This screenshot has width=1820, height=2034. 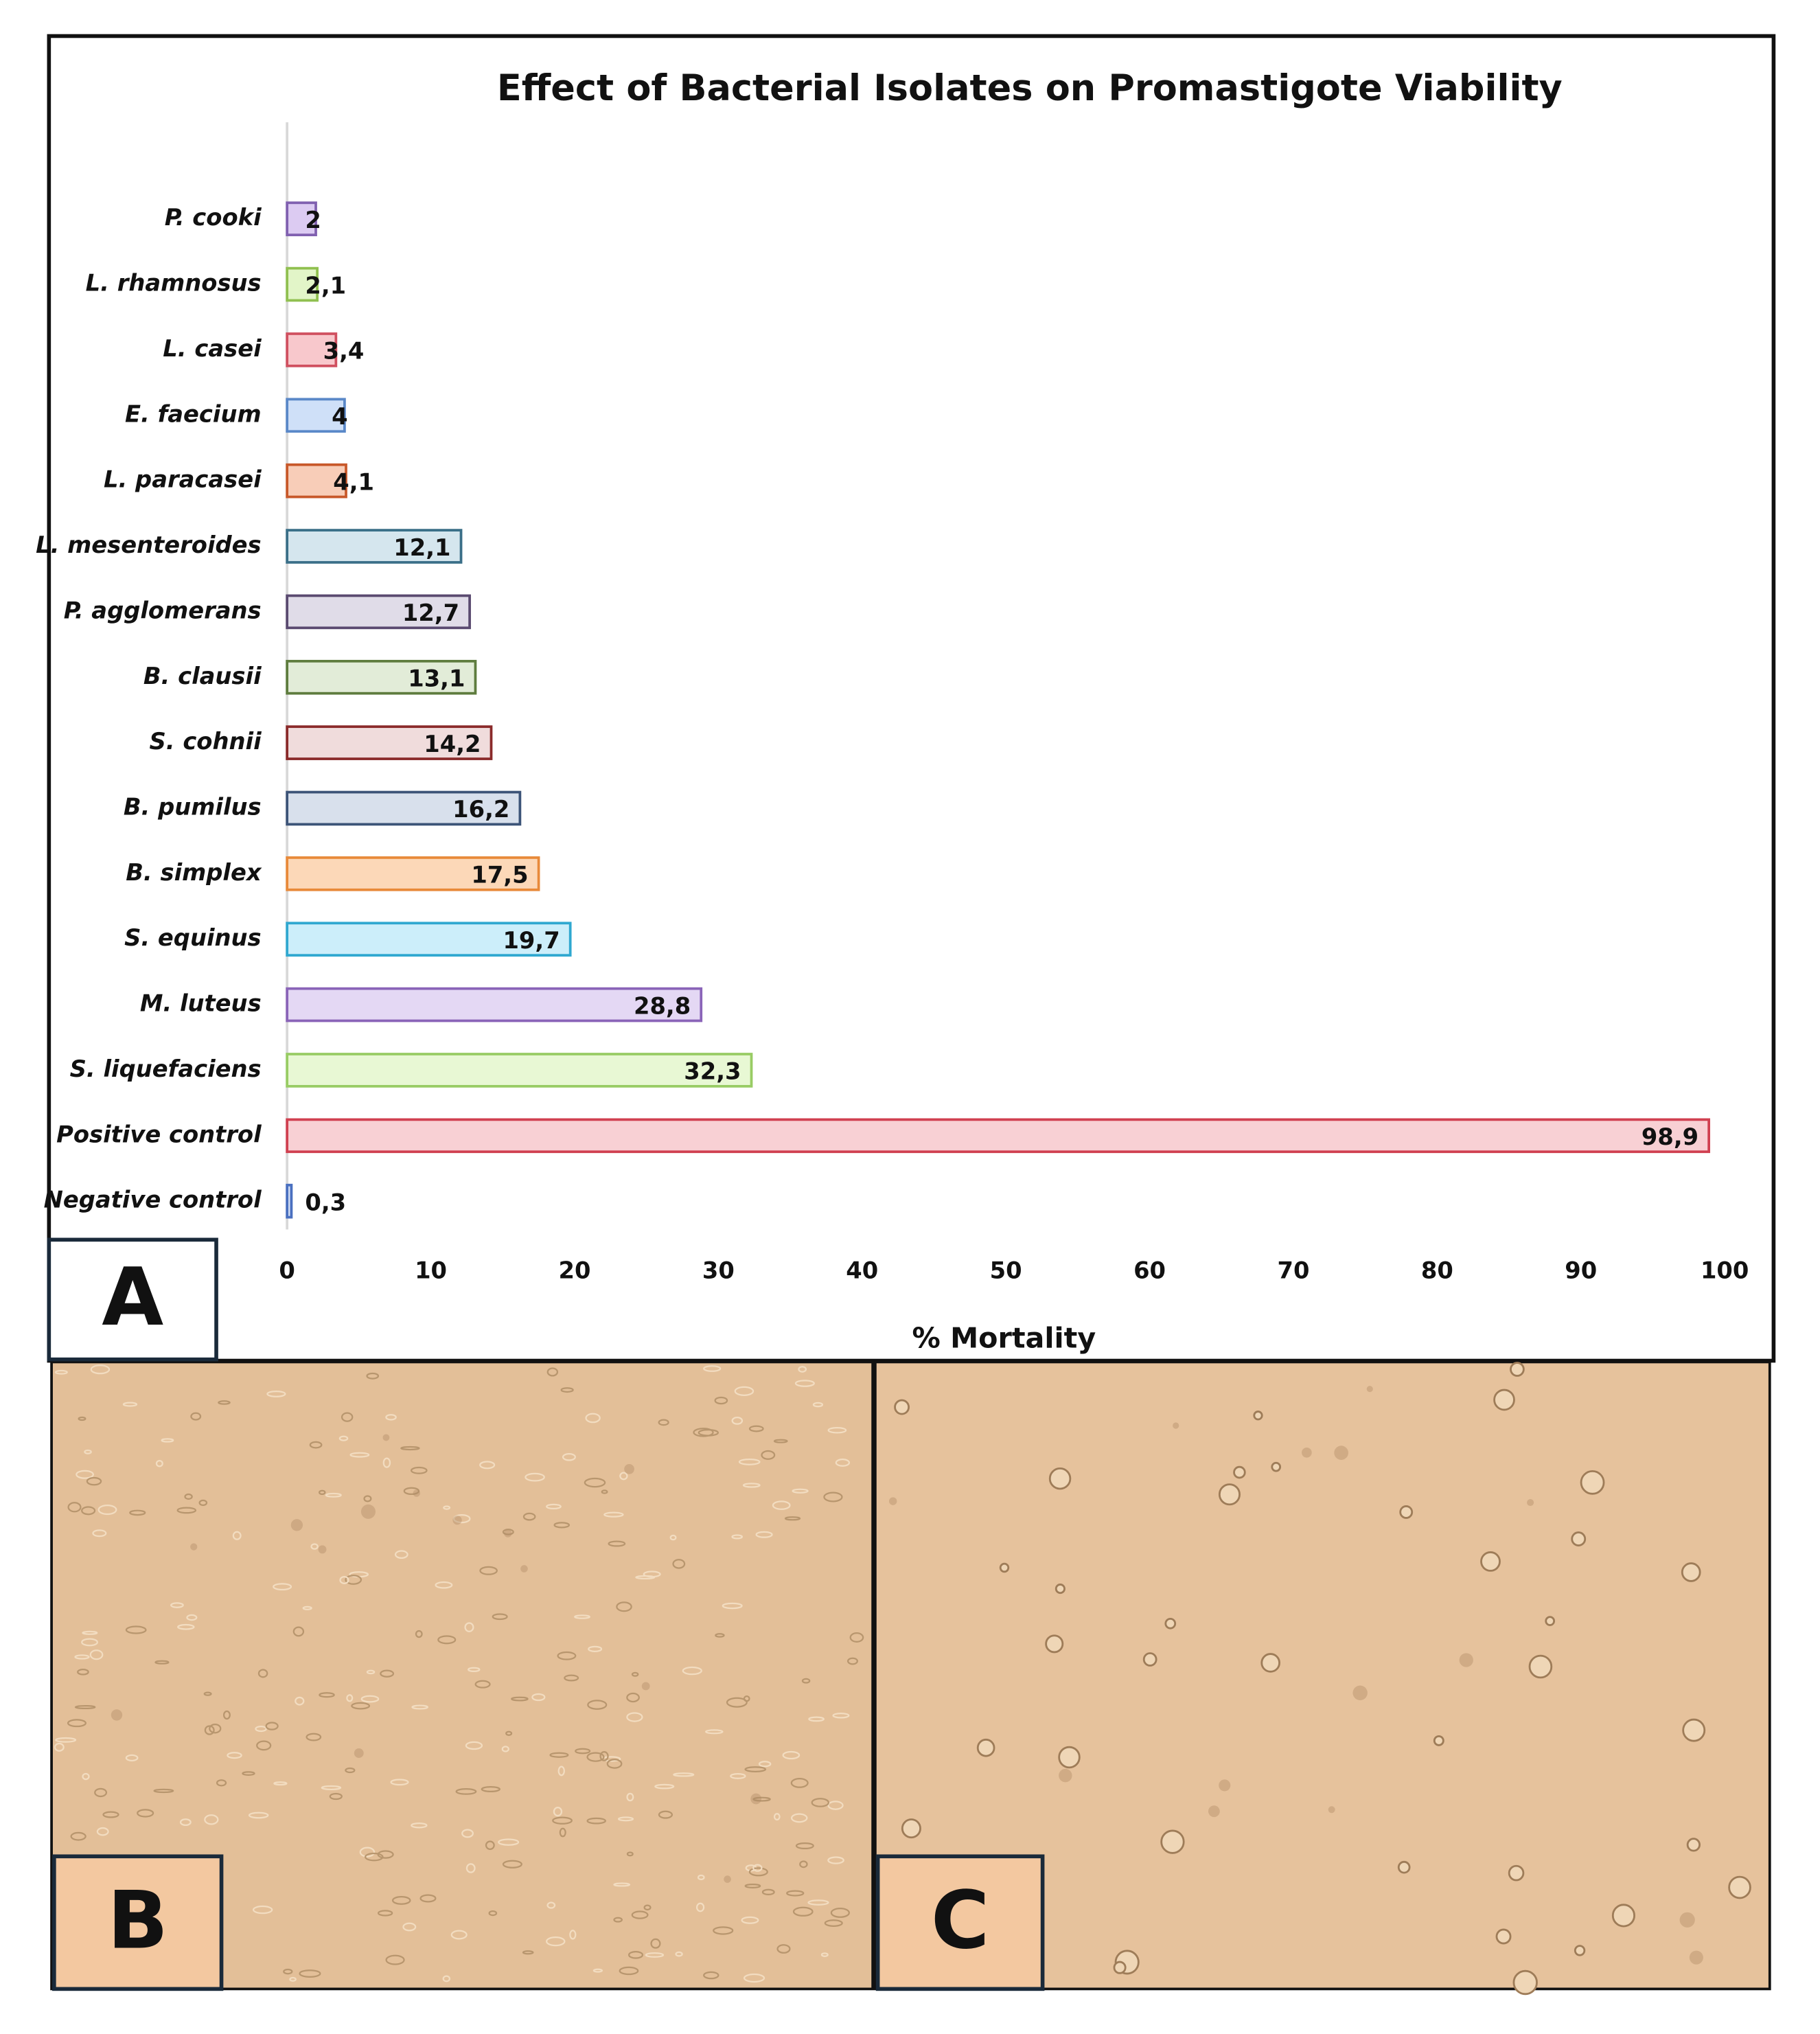 I want to click on panel-label-box, so click(x=132, y=1299).